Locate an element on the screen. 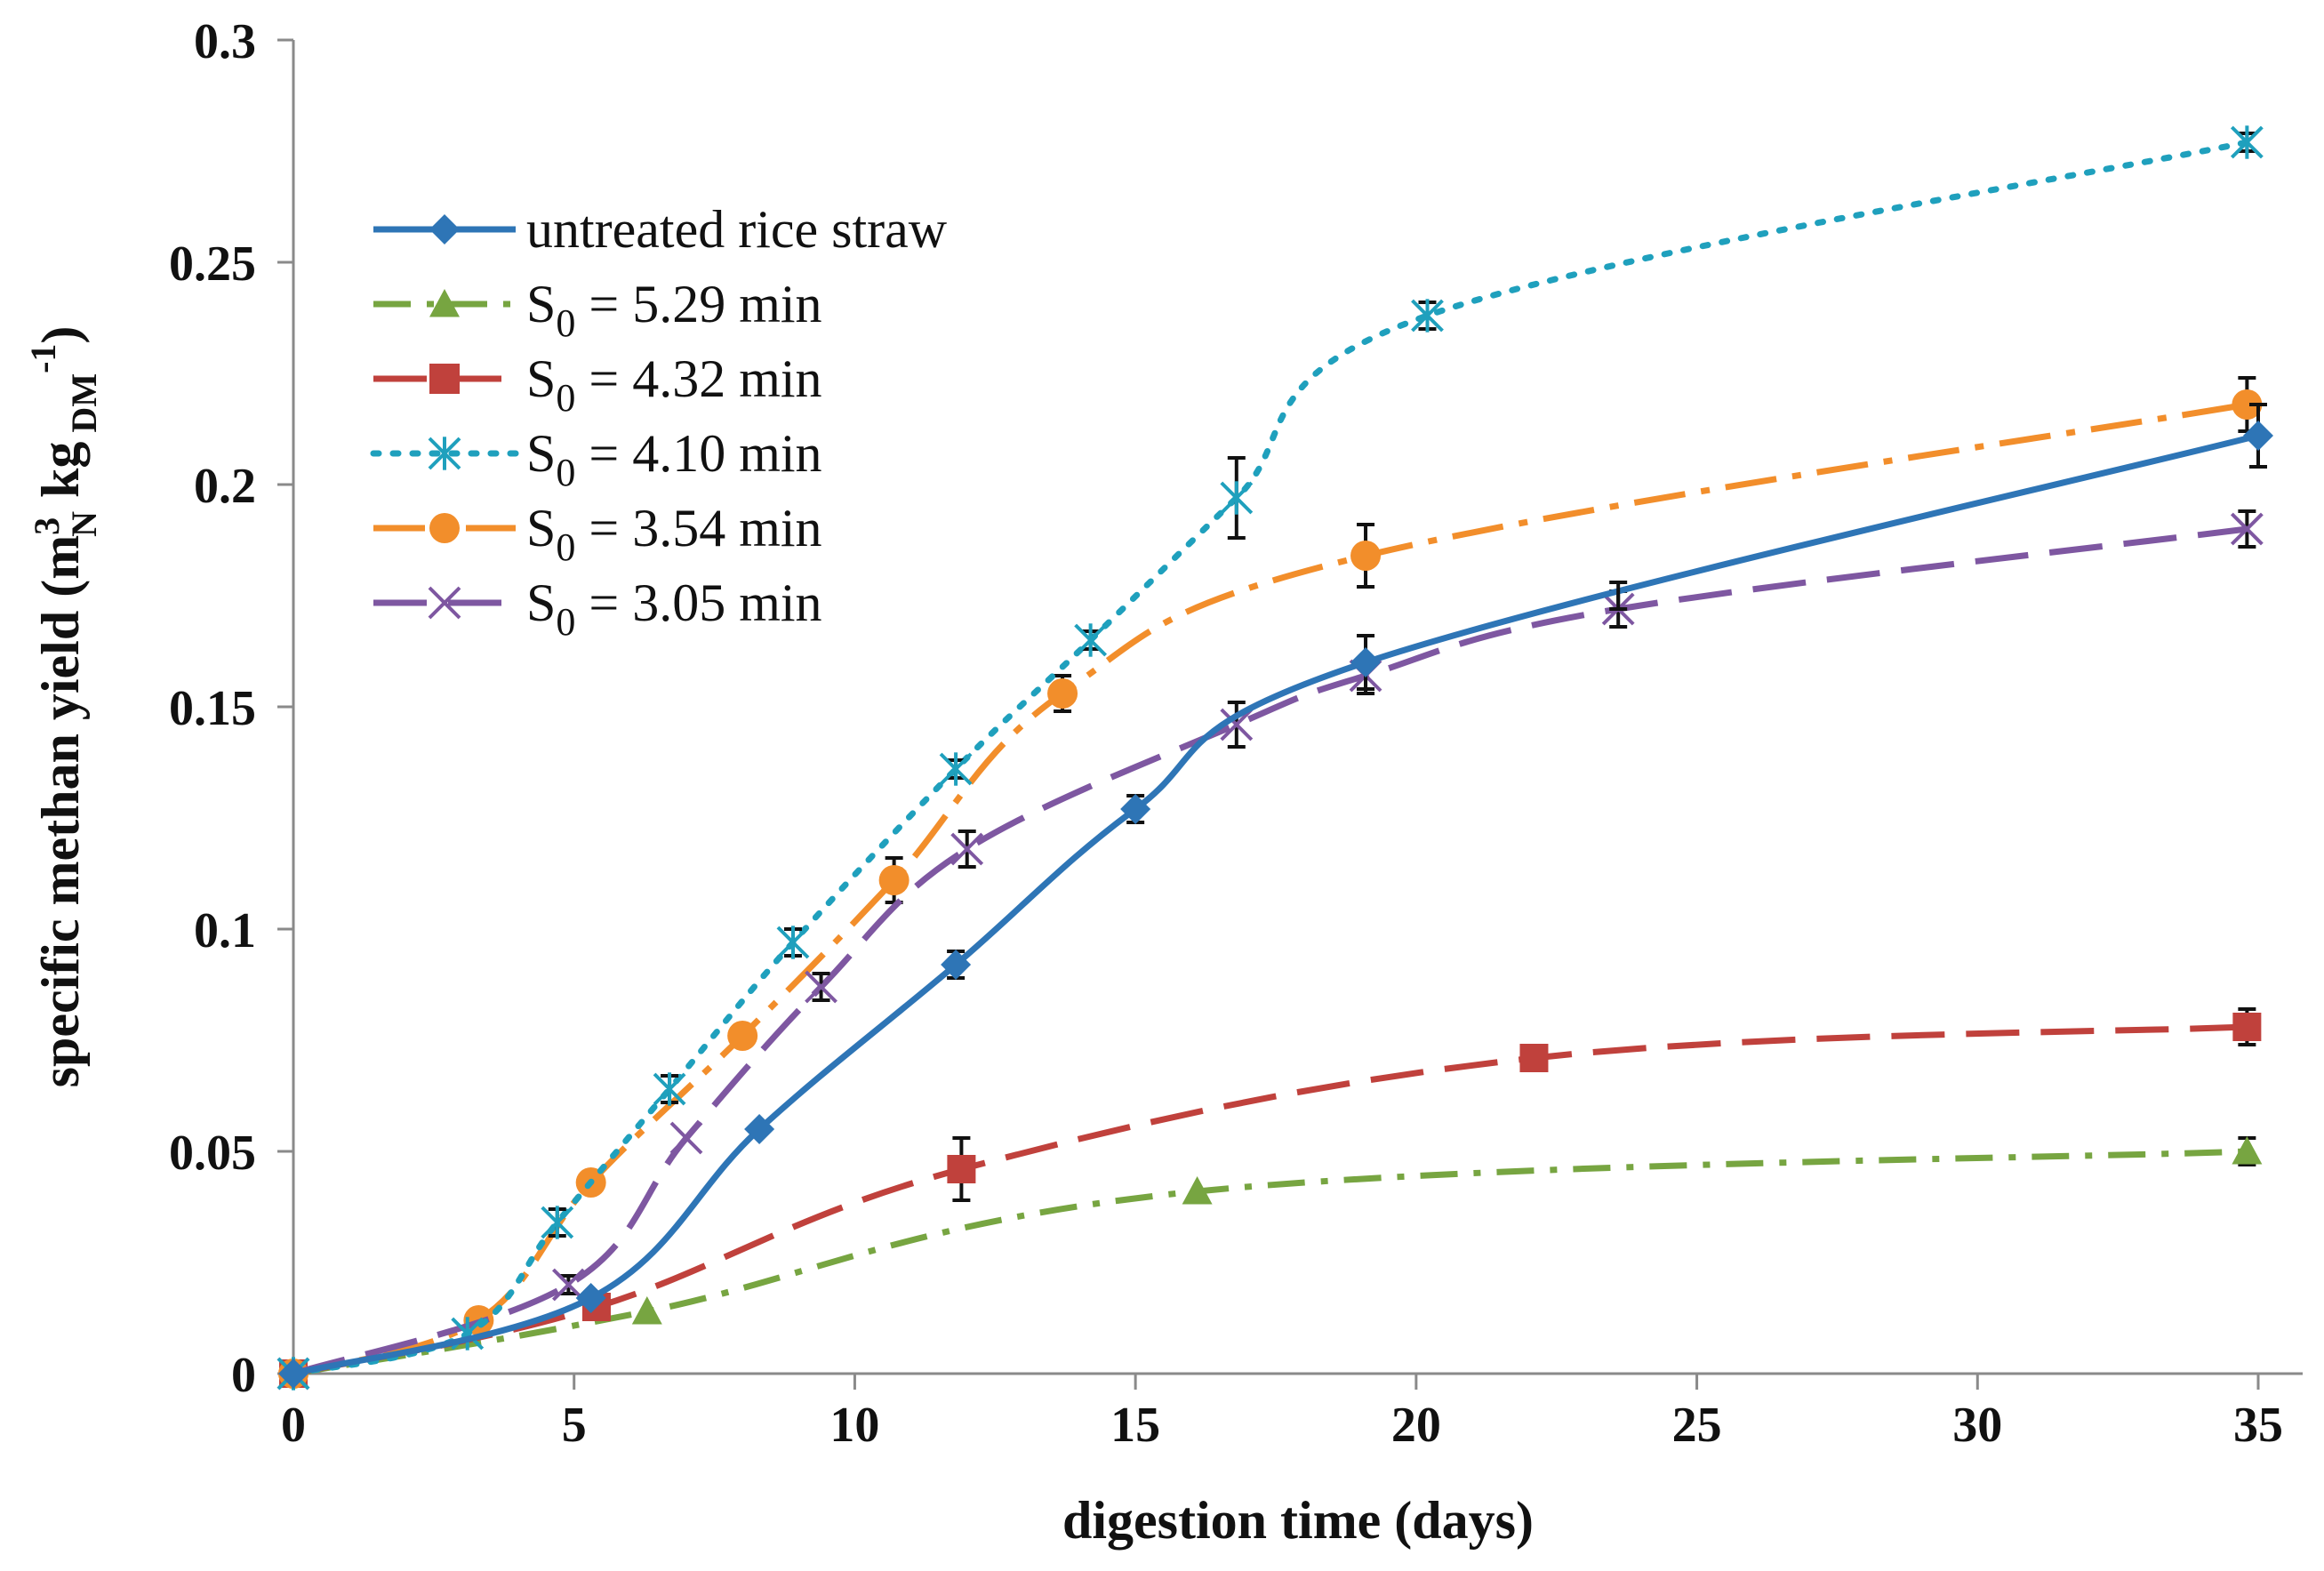 Image resolution: width=2324 pixels, height=1571 pixels. legend-label-rest: = 3.54 min is located at coordinates (698, 528).